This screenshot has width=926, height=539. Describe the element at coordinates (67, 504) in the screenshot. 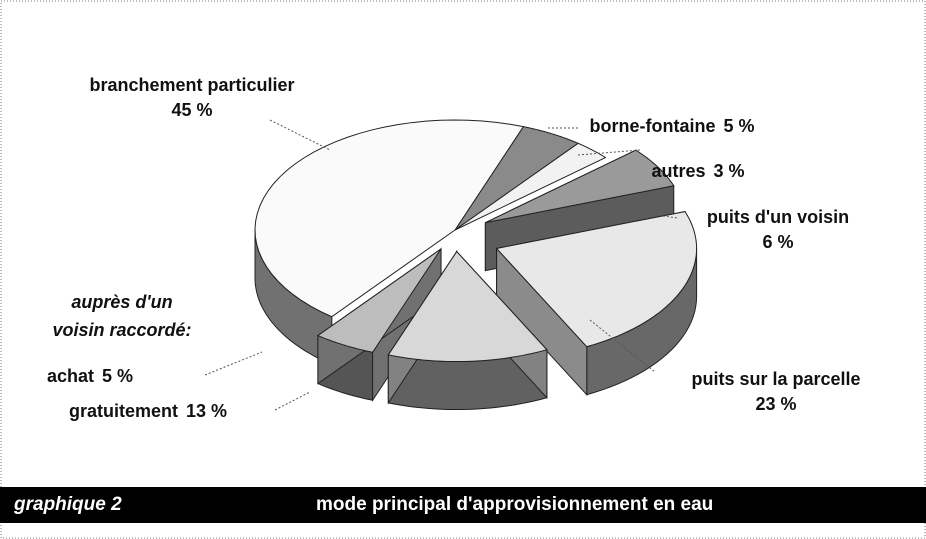

I see `chart-number: graphique 2` at that location.